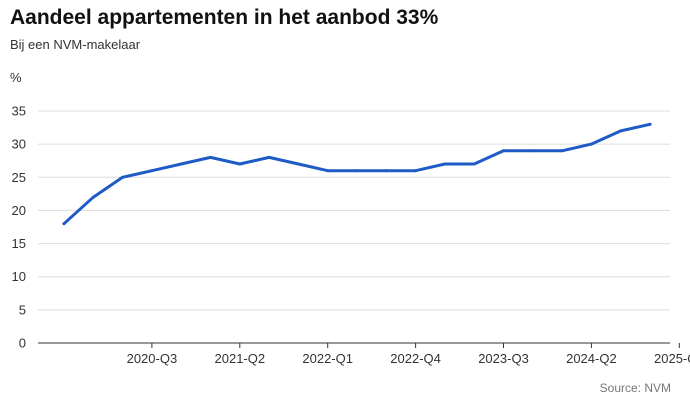 The width and height of the screenshot is (690, 418). What do you see at coordinates (22, 343) in the screenshot?
I see `y-tick-label: 0` at bounding box center [22, 343].